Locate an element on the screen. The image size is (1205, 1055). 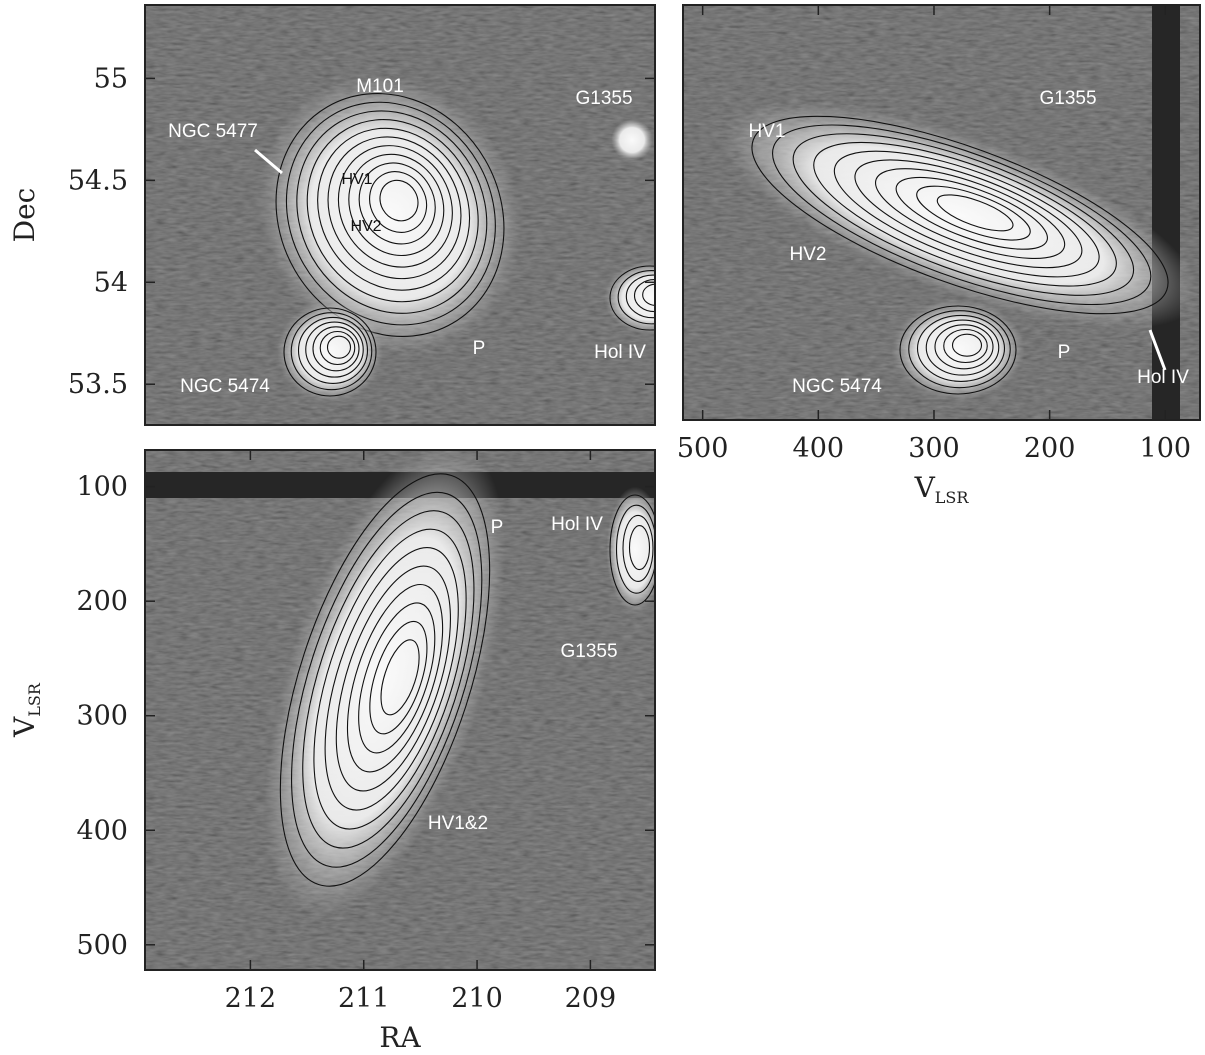
x-tick-label: 100 is located at coordinates (1166, 448).